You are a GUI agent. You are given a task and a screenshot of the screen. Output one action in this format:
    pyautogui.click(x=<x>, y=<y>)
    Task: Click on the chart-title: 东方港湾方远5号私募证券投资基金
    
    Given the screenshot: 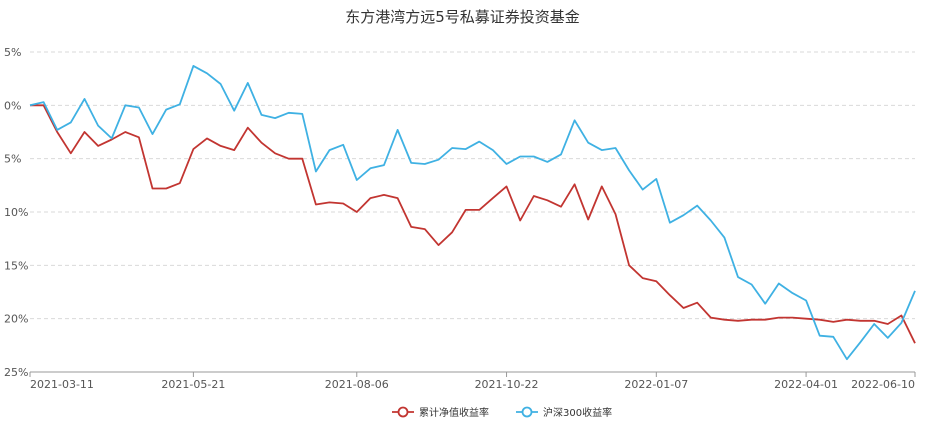 What is the action you would take?
    pyautogui.click(x=462, y=17)
    